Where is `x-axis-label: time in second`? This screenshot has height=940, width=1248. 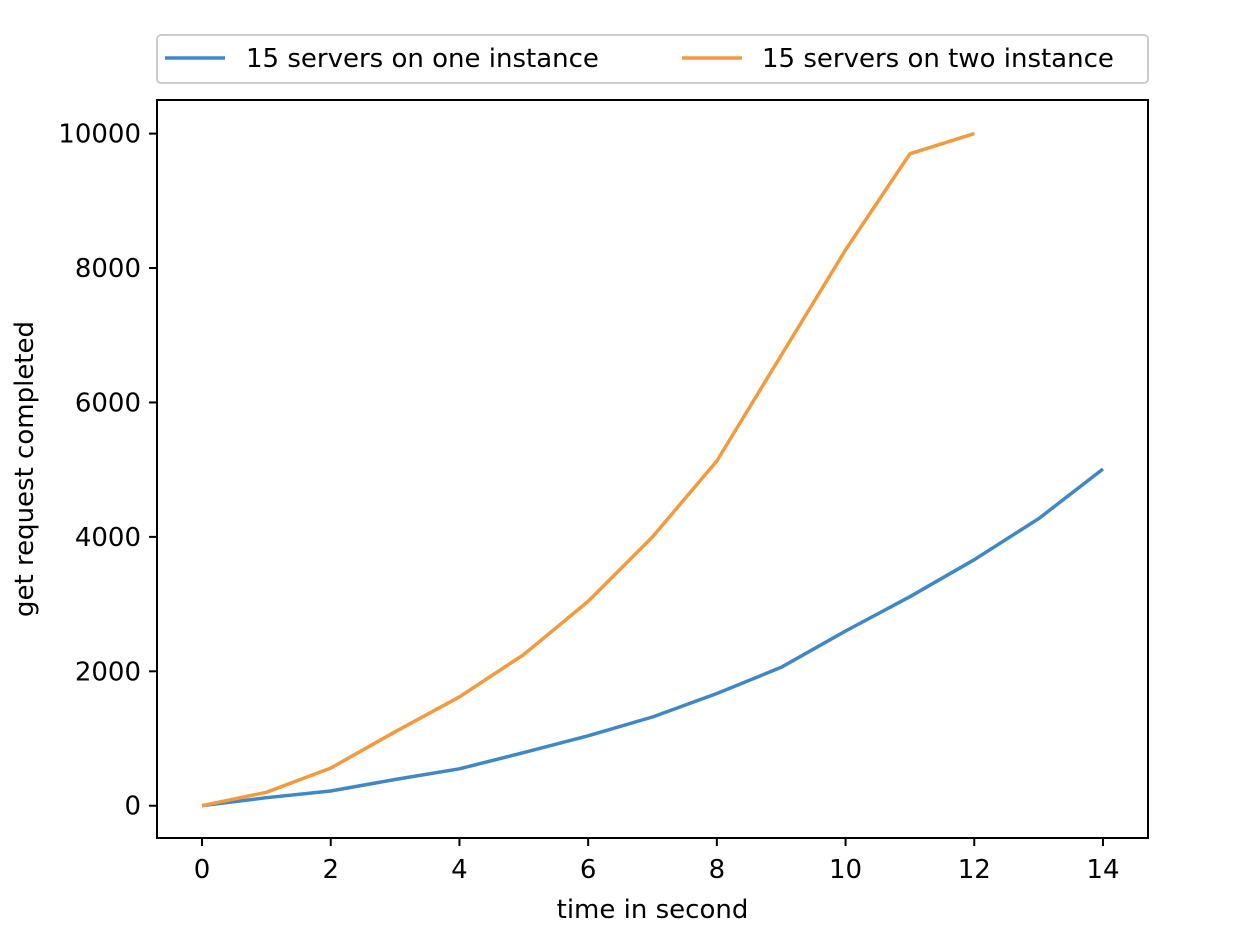 x-axis-label: time in second is located at coordinates (653, 910).